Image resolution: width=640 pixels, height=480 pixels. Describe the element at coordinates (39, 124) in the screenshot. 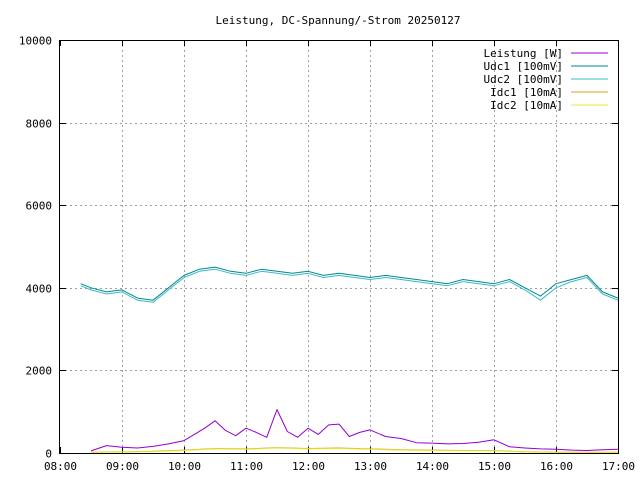

I see `y-tick-label: 8000` at that location.